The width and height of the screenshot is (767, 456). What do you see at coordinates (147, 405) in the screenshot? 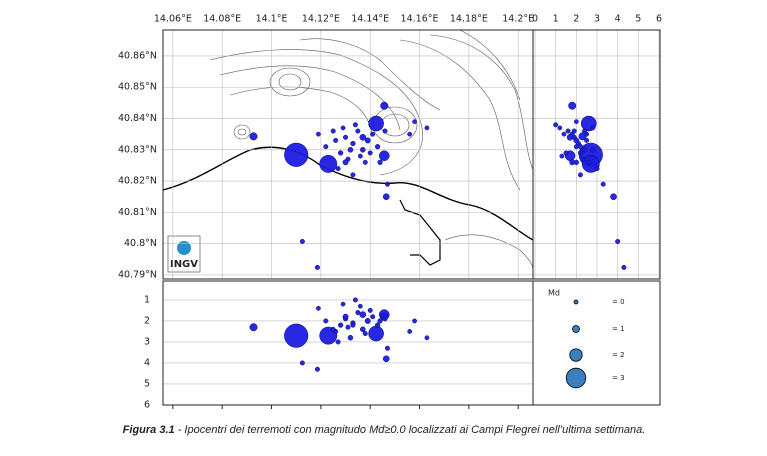
I see `depth-y-tick-label: 6` at bounding box center [147, 405].